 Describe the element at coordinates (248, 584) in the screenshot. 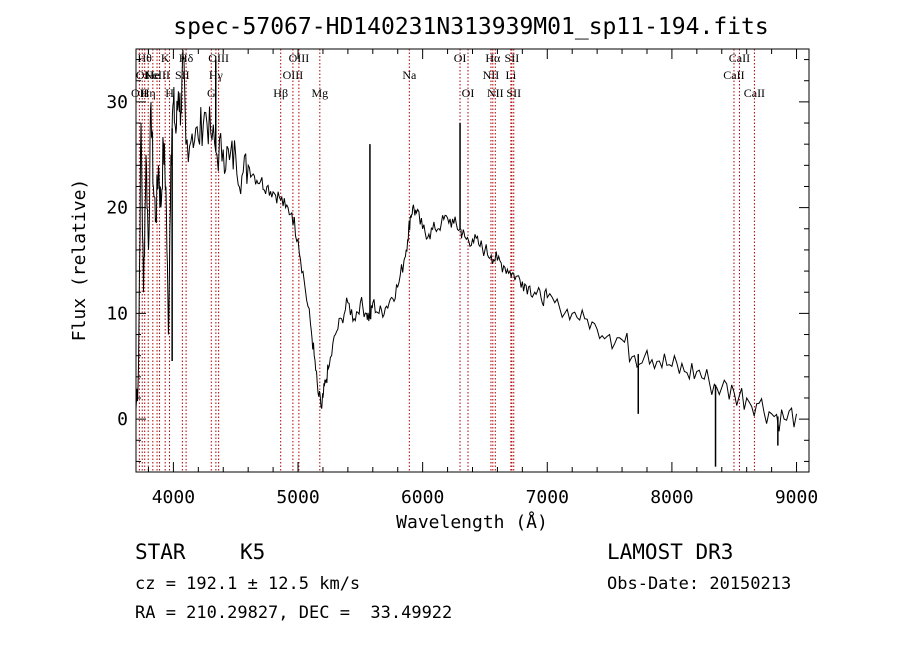

I see `redshift-velocity: cz = 192.1 ± 12.5 km/s` at that location.